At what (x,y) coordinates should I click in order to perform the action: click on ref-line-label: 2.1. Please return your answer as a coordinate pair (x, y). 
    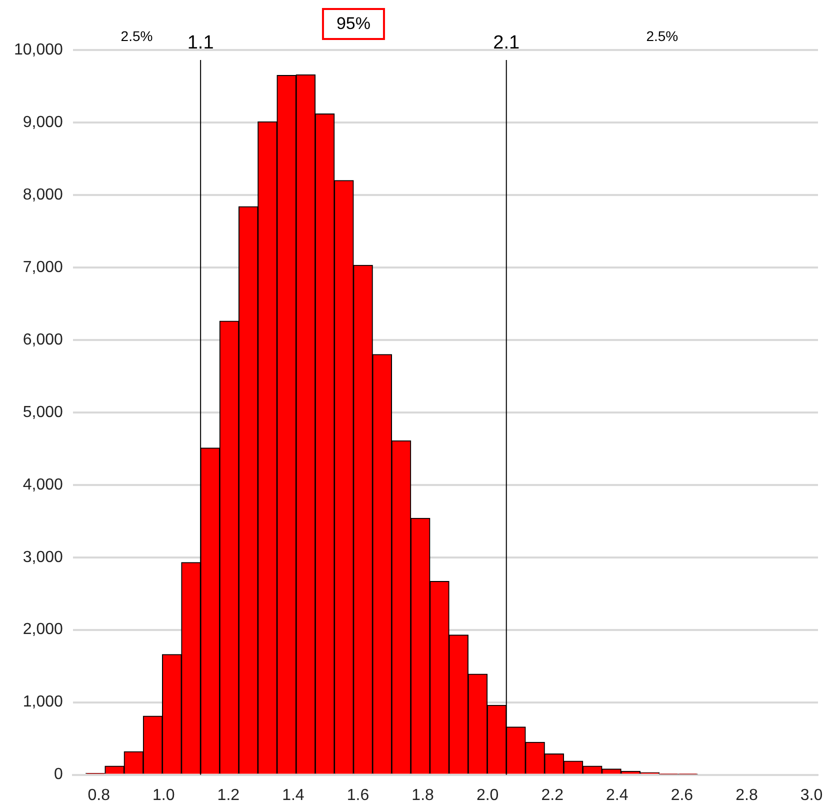
    Looking at the image, I should click on (506, 43).